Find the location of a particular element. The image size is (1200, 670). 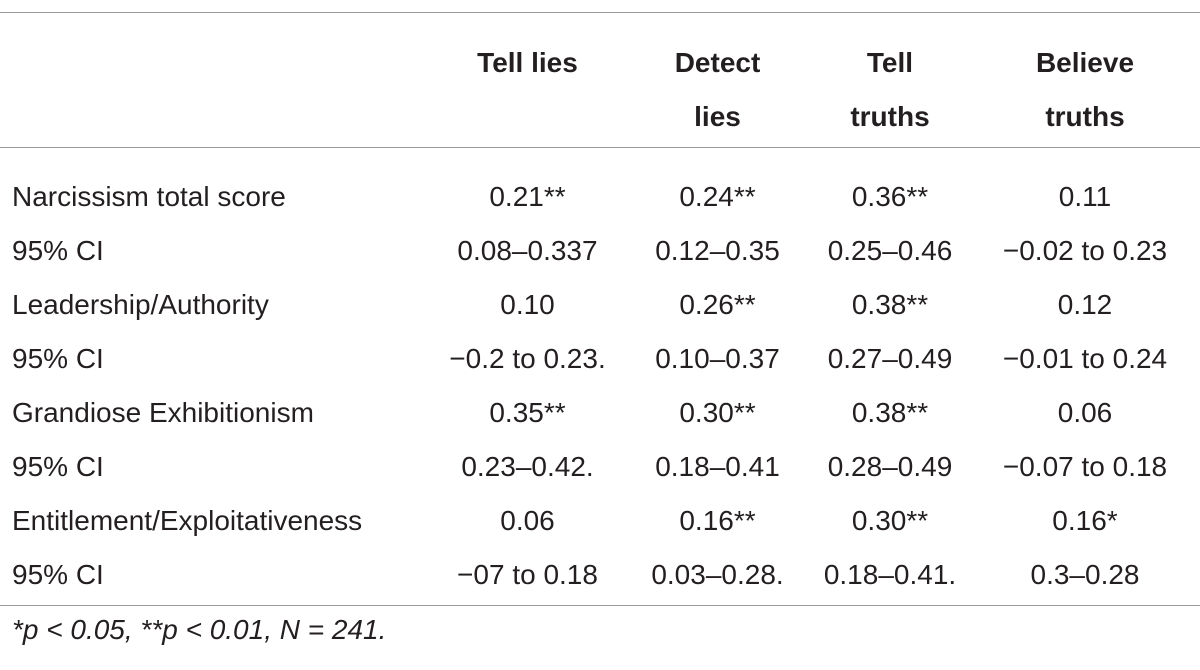

header-text: Tell truths is located at coordinates (890, 89).